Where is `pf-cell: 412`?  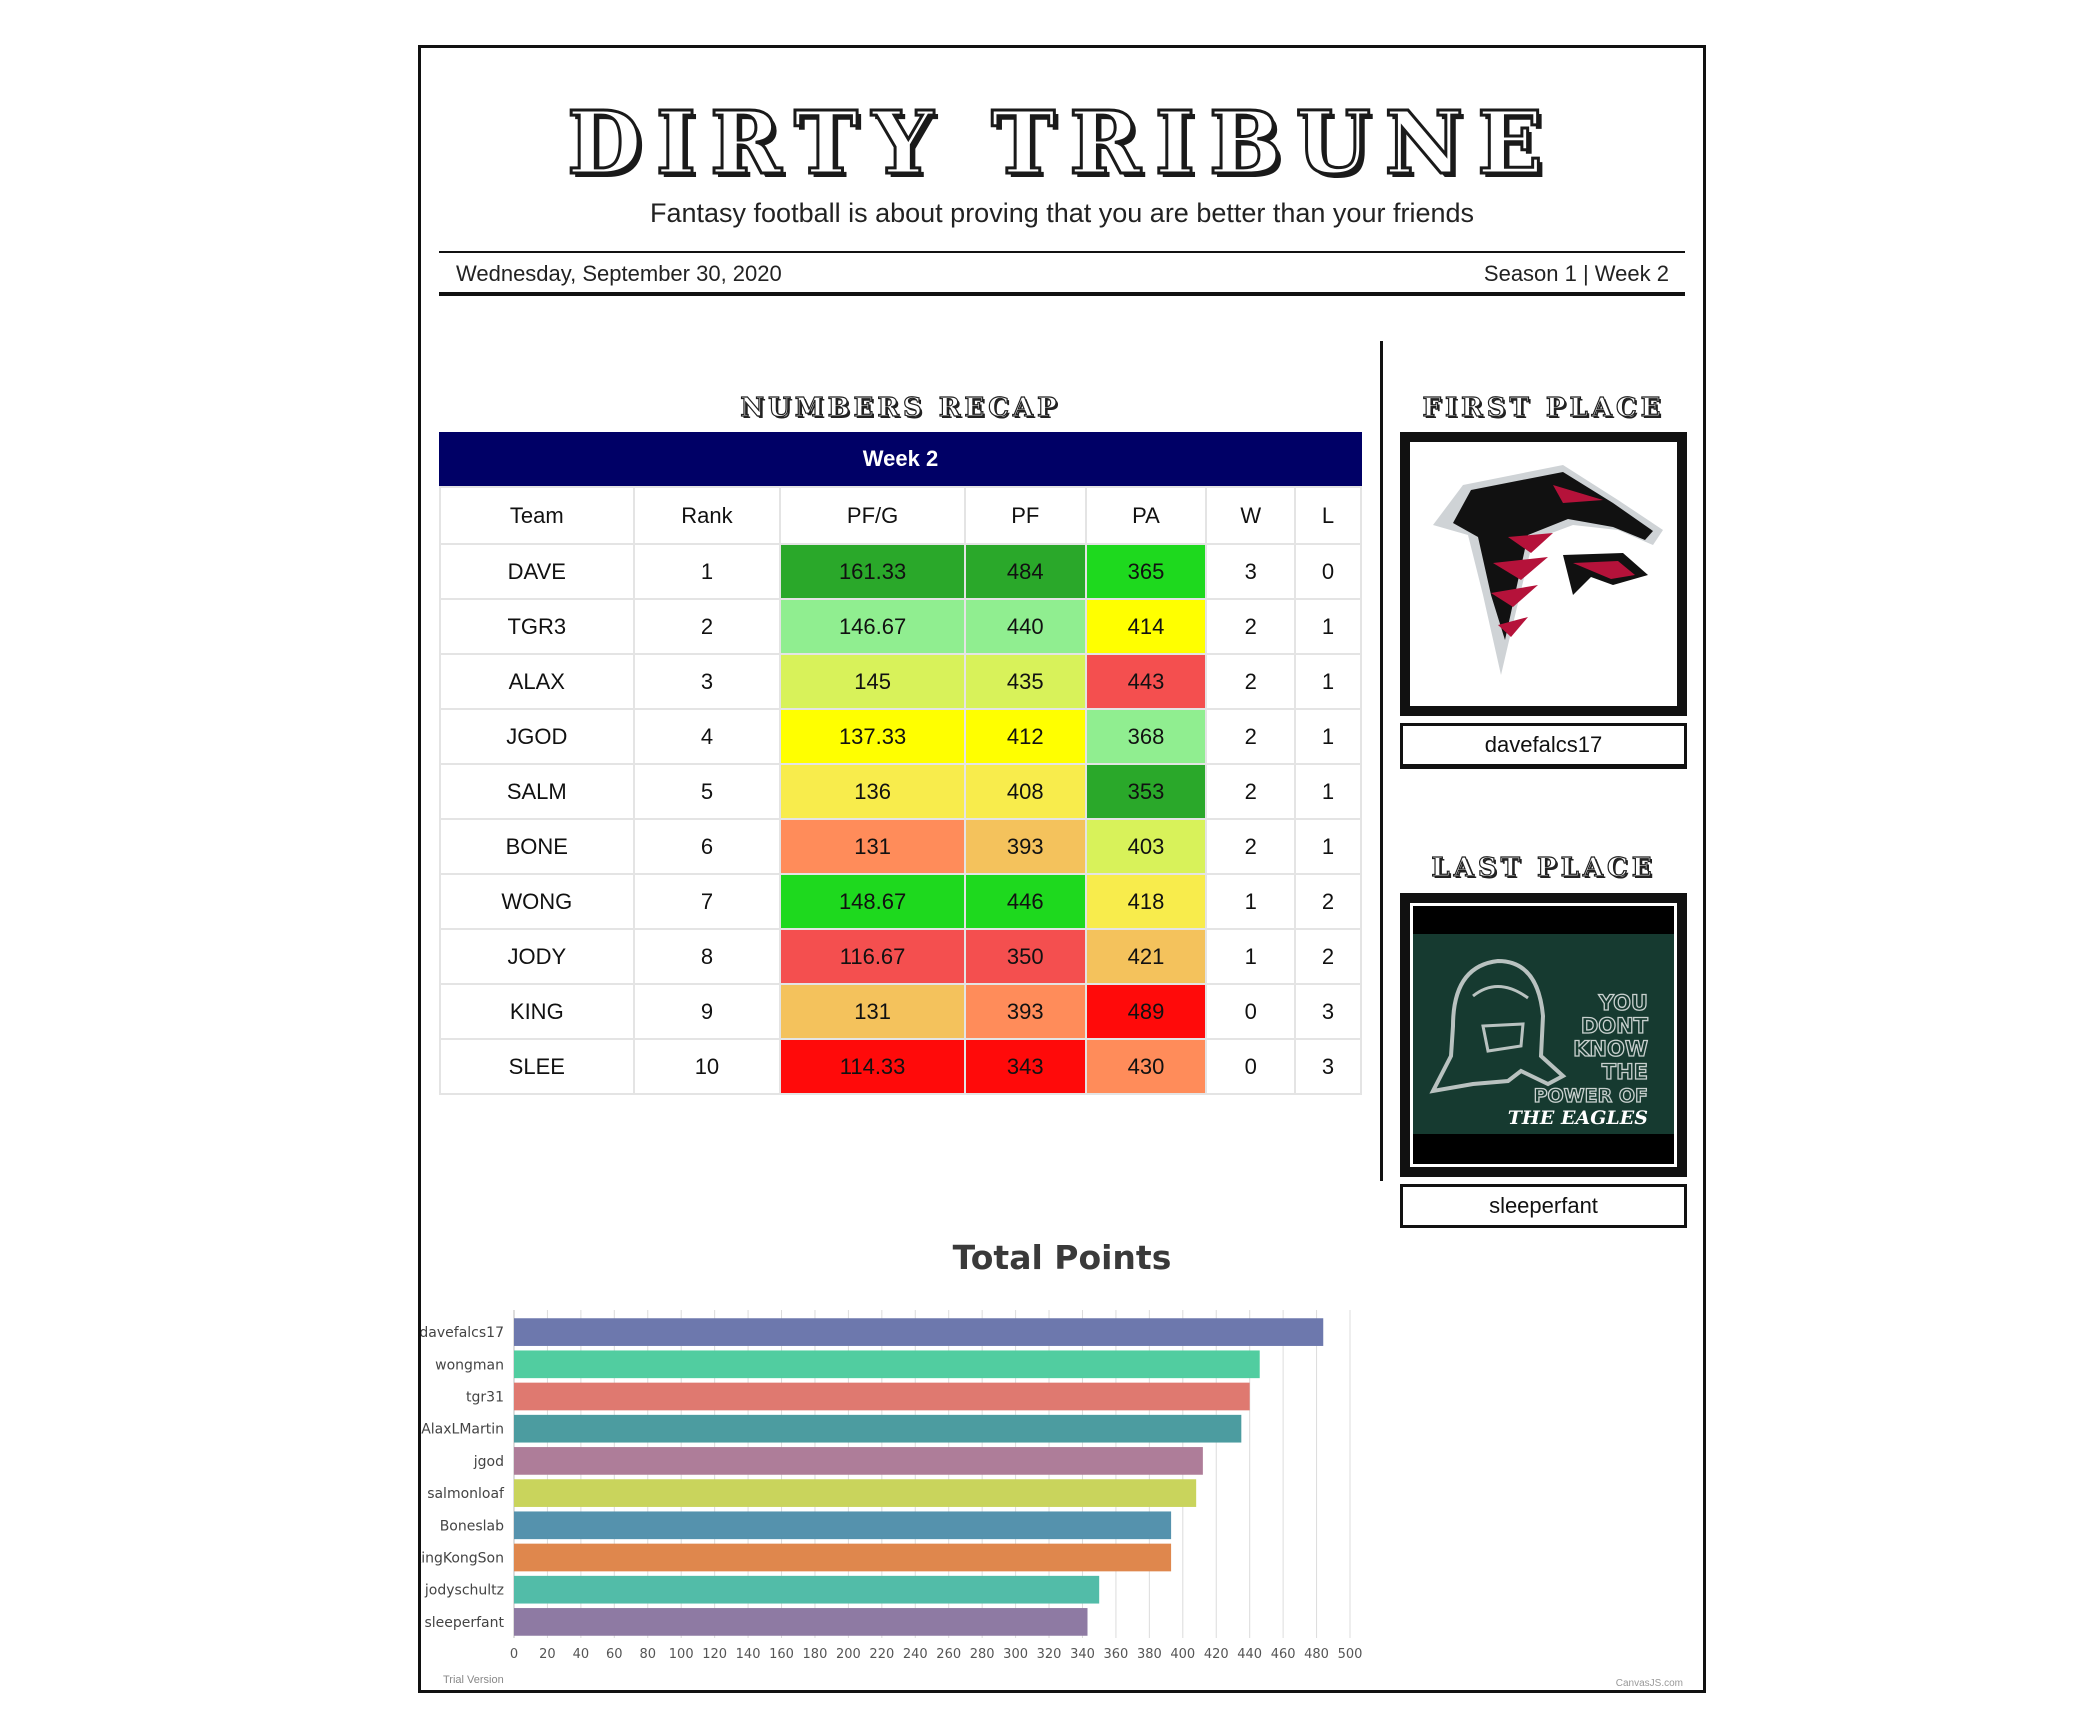 pf-cell: 412 is located at coordinates (1025, 736).